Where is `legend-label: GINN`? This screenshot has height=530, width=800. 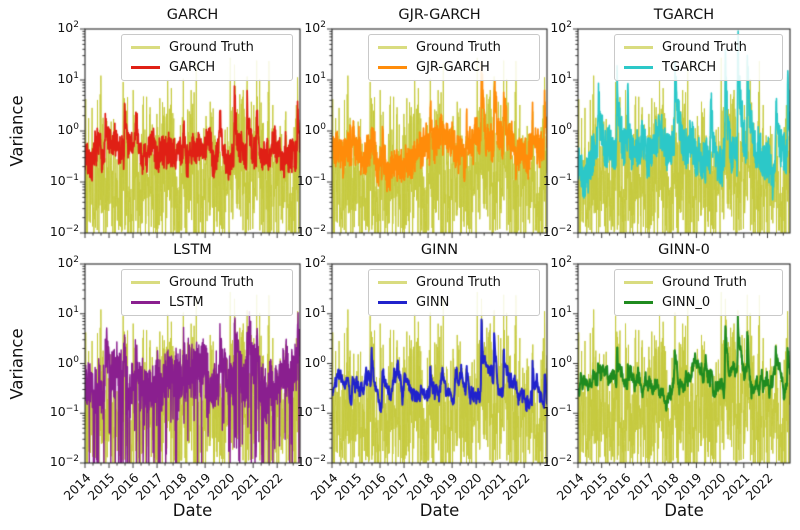
legend-label: GINN is located at coordinates (433, 302).